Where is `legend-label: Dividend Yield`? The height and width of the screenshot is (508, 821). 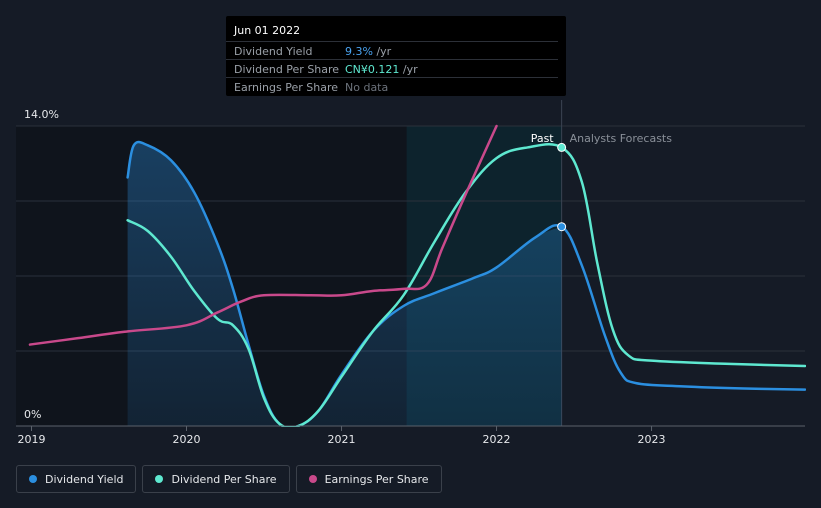 legend-label: Dividend Yield is located at coordinates (84, 479).